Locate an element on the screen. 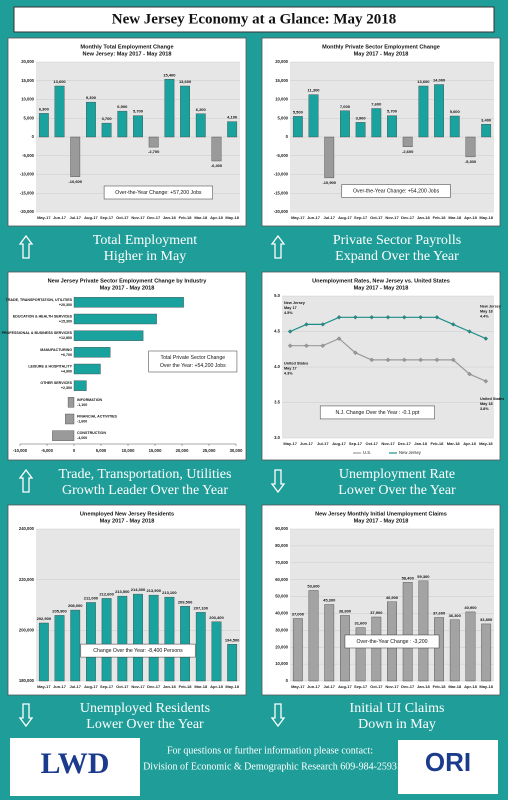 Image resolution: width=508 pixels, height=800 pixels. caption-text: Growth Leader Over the Year is located at coordinates (145, 490).